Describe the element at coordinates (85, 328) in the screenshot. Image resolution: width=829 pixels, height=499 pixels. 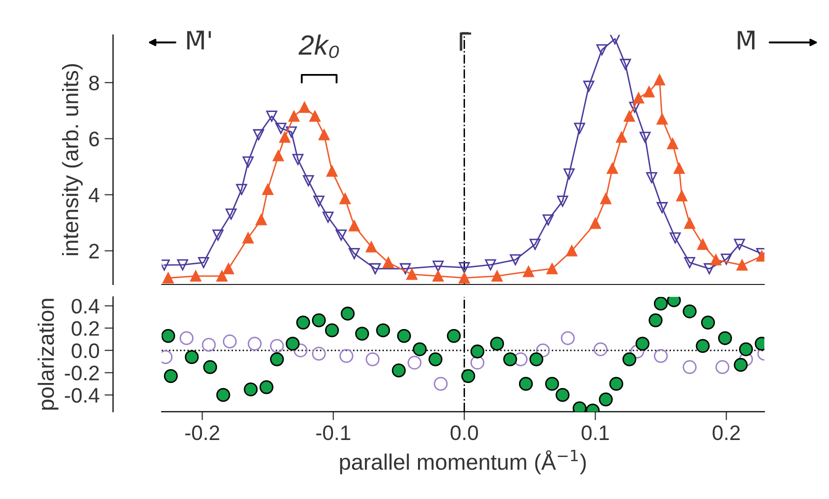
I see `y-tick-label: 0.2` at that location.